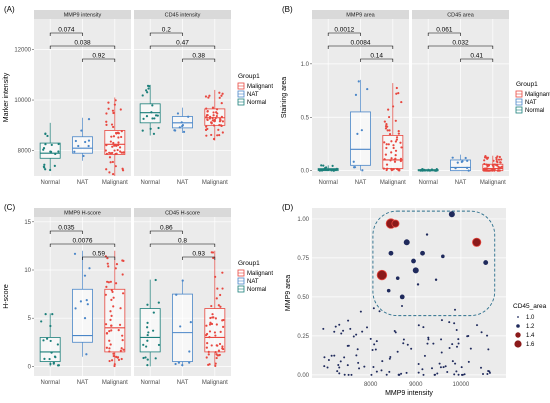 This screenshot has height=403, width=550. Describe the element at coordinates (198, 254) in the screenshot. I see `p-value-label: 0.93` at that location.